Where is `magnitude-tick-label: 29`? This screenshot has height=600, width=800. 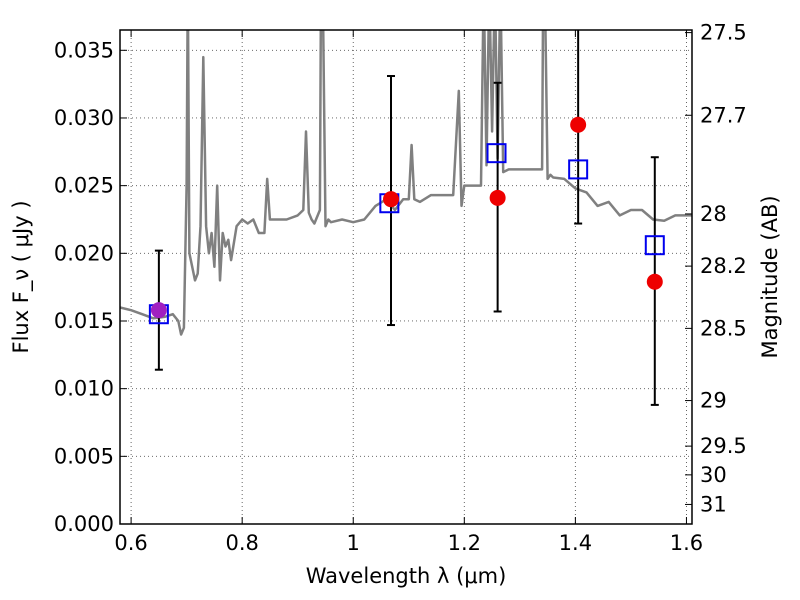 magnitude-tick-label: 29 is located at coordinates (713, 401).